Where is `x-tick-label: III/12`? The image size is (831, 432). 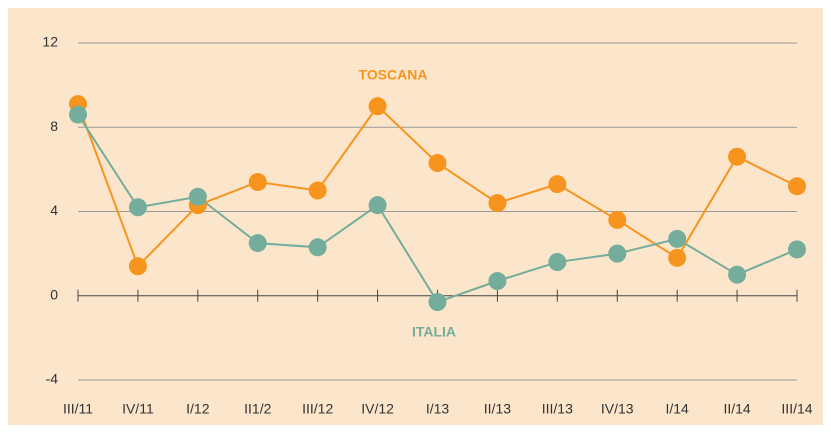
x-tick-label: III/12 is located at coordinates (317, 409).